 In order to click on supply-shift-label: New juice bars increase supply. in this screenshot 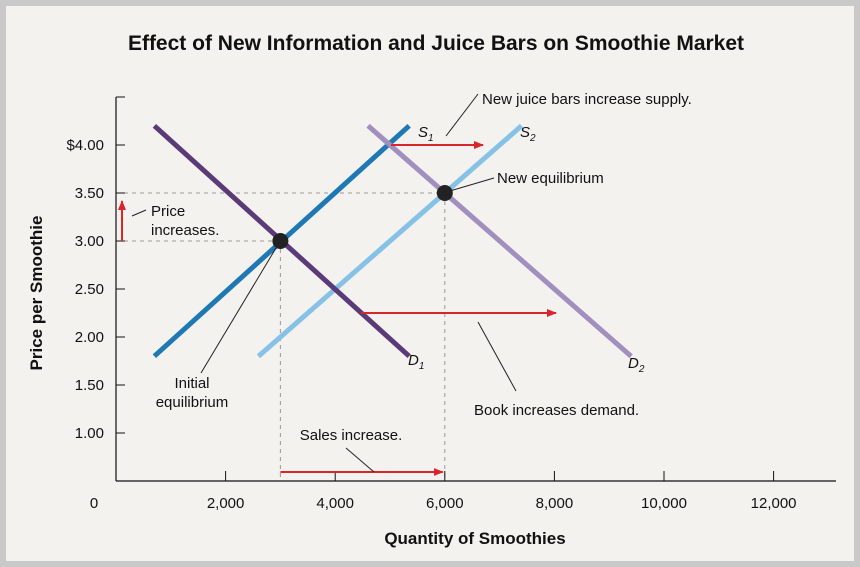, I will do `click(587, 99)`.